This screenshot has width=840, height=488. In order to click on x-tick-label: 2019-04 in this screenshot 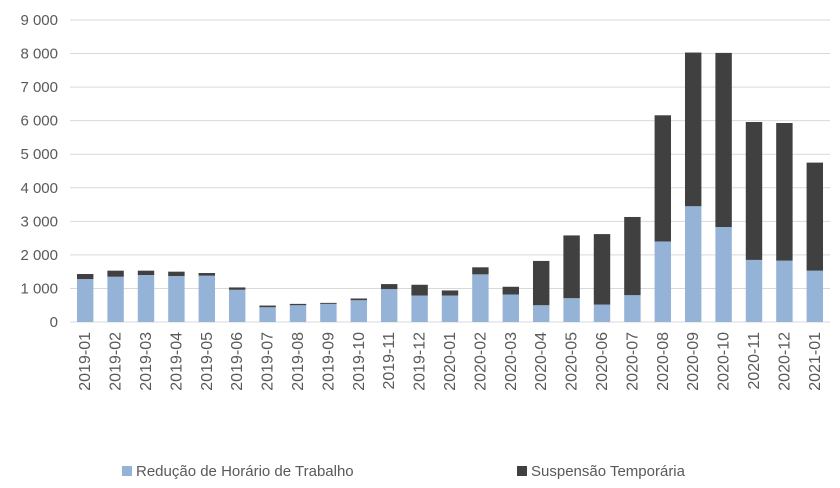, I will do `click(176, 361)`.